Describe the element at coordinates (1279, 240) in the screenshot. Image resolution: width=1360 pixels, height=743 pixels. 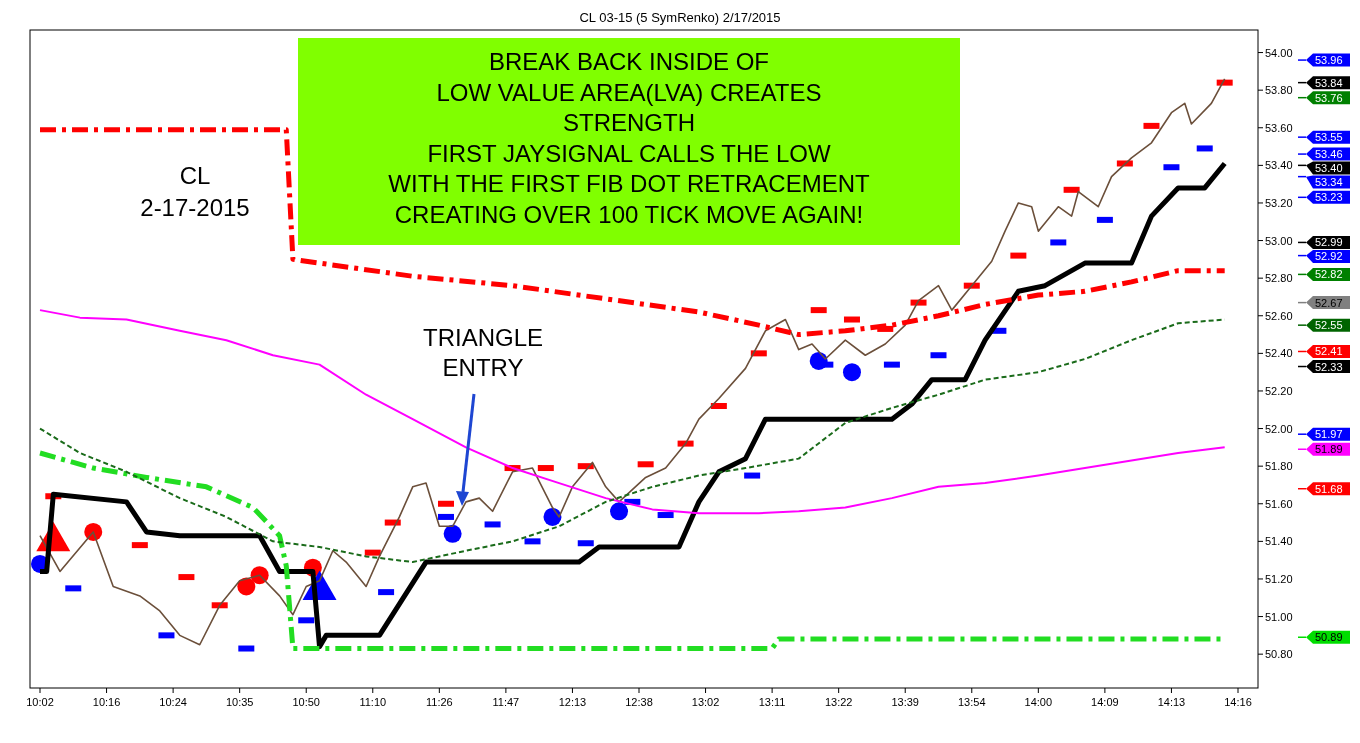
I see `y-tick-label: 53.00` at that location.